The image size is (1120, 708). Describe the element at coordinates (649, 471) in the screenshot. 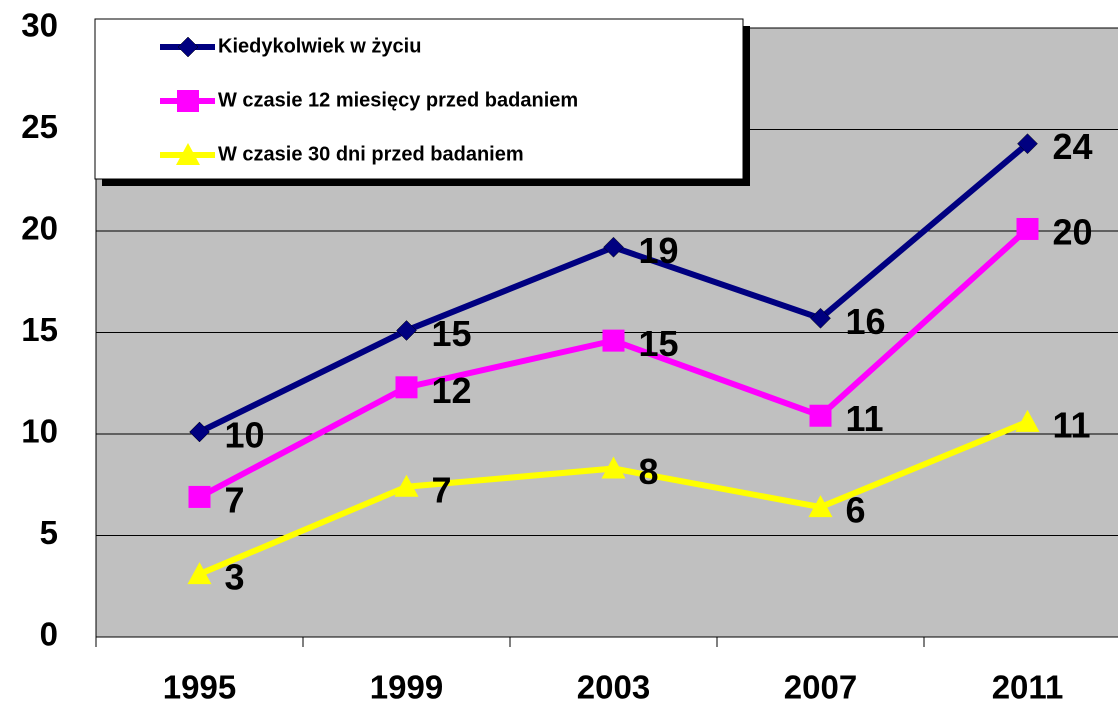

I see `data-label: 8` at that location.